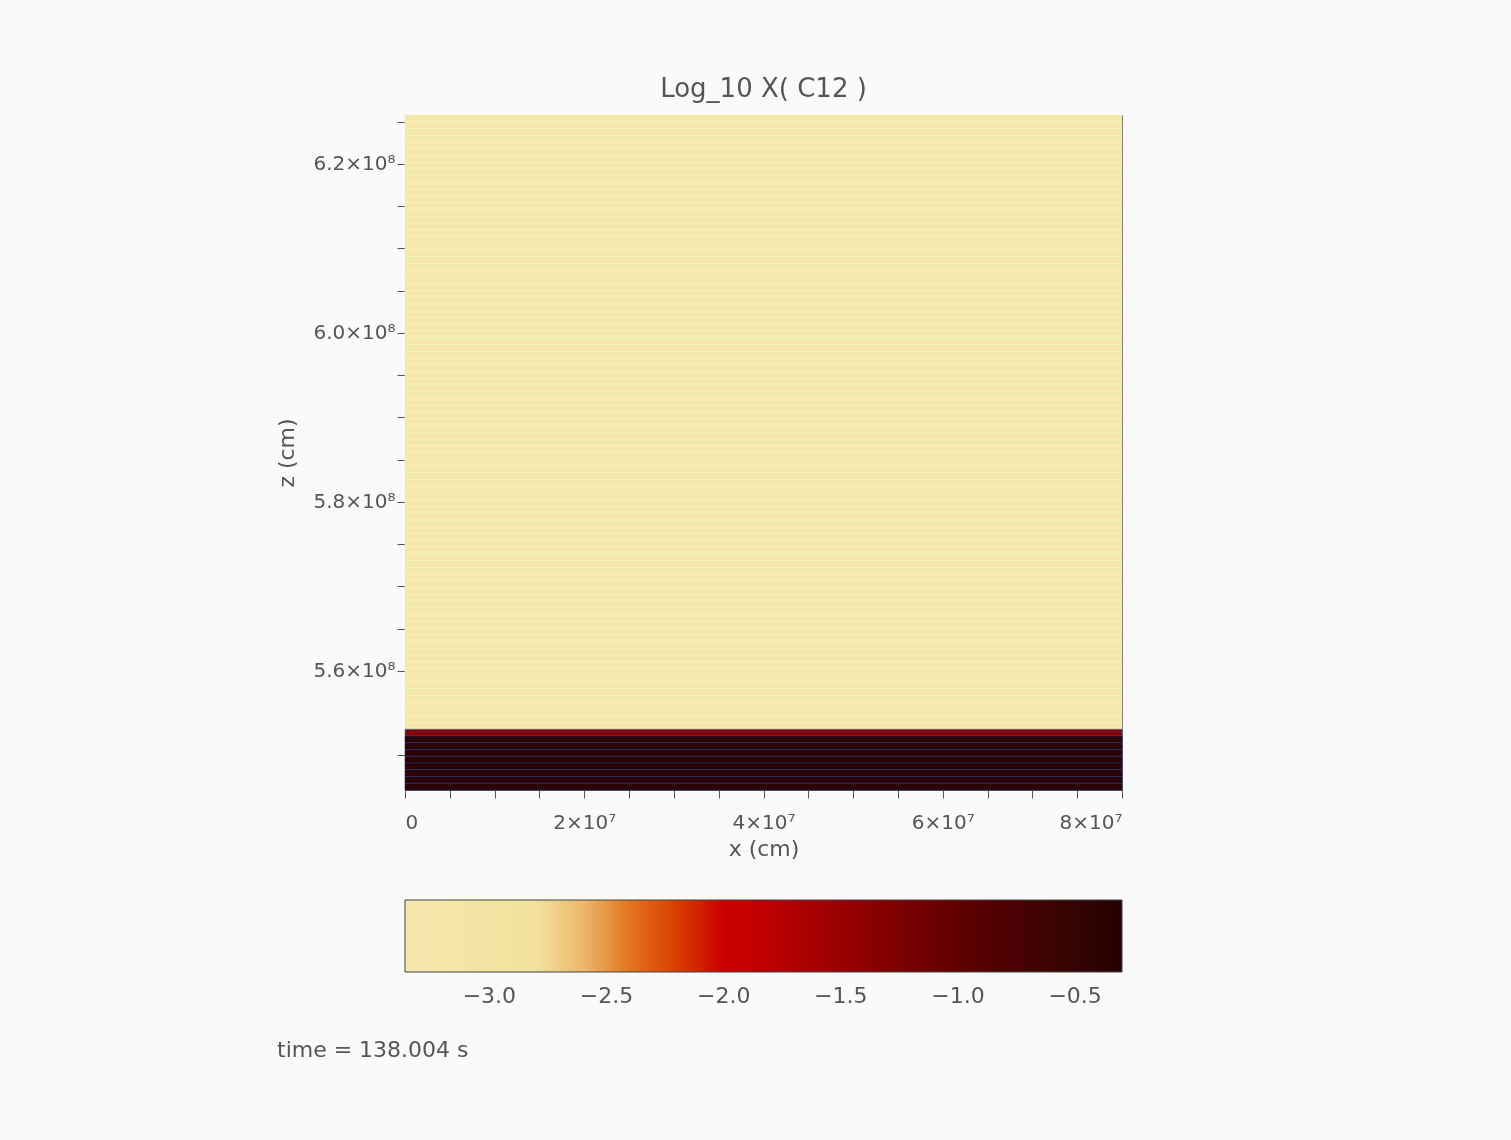 The image size is (1511, 1140). Describe the element at coordinates (354, 163) in the screenshot. I see `y-tick-label: 6.2×10⁸` at that location.